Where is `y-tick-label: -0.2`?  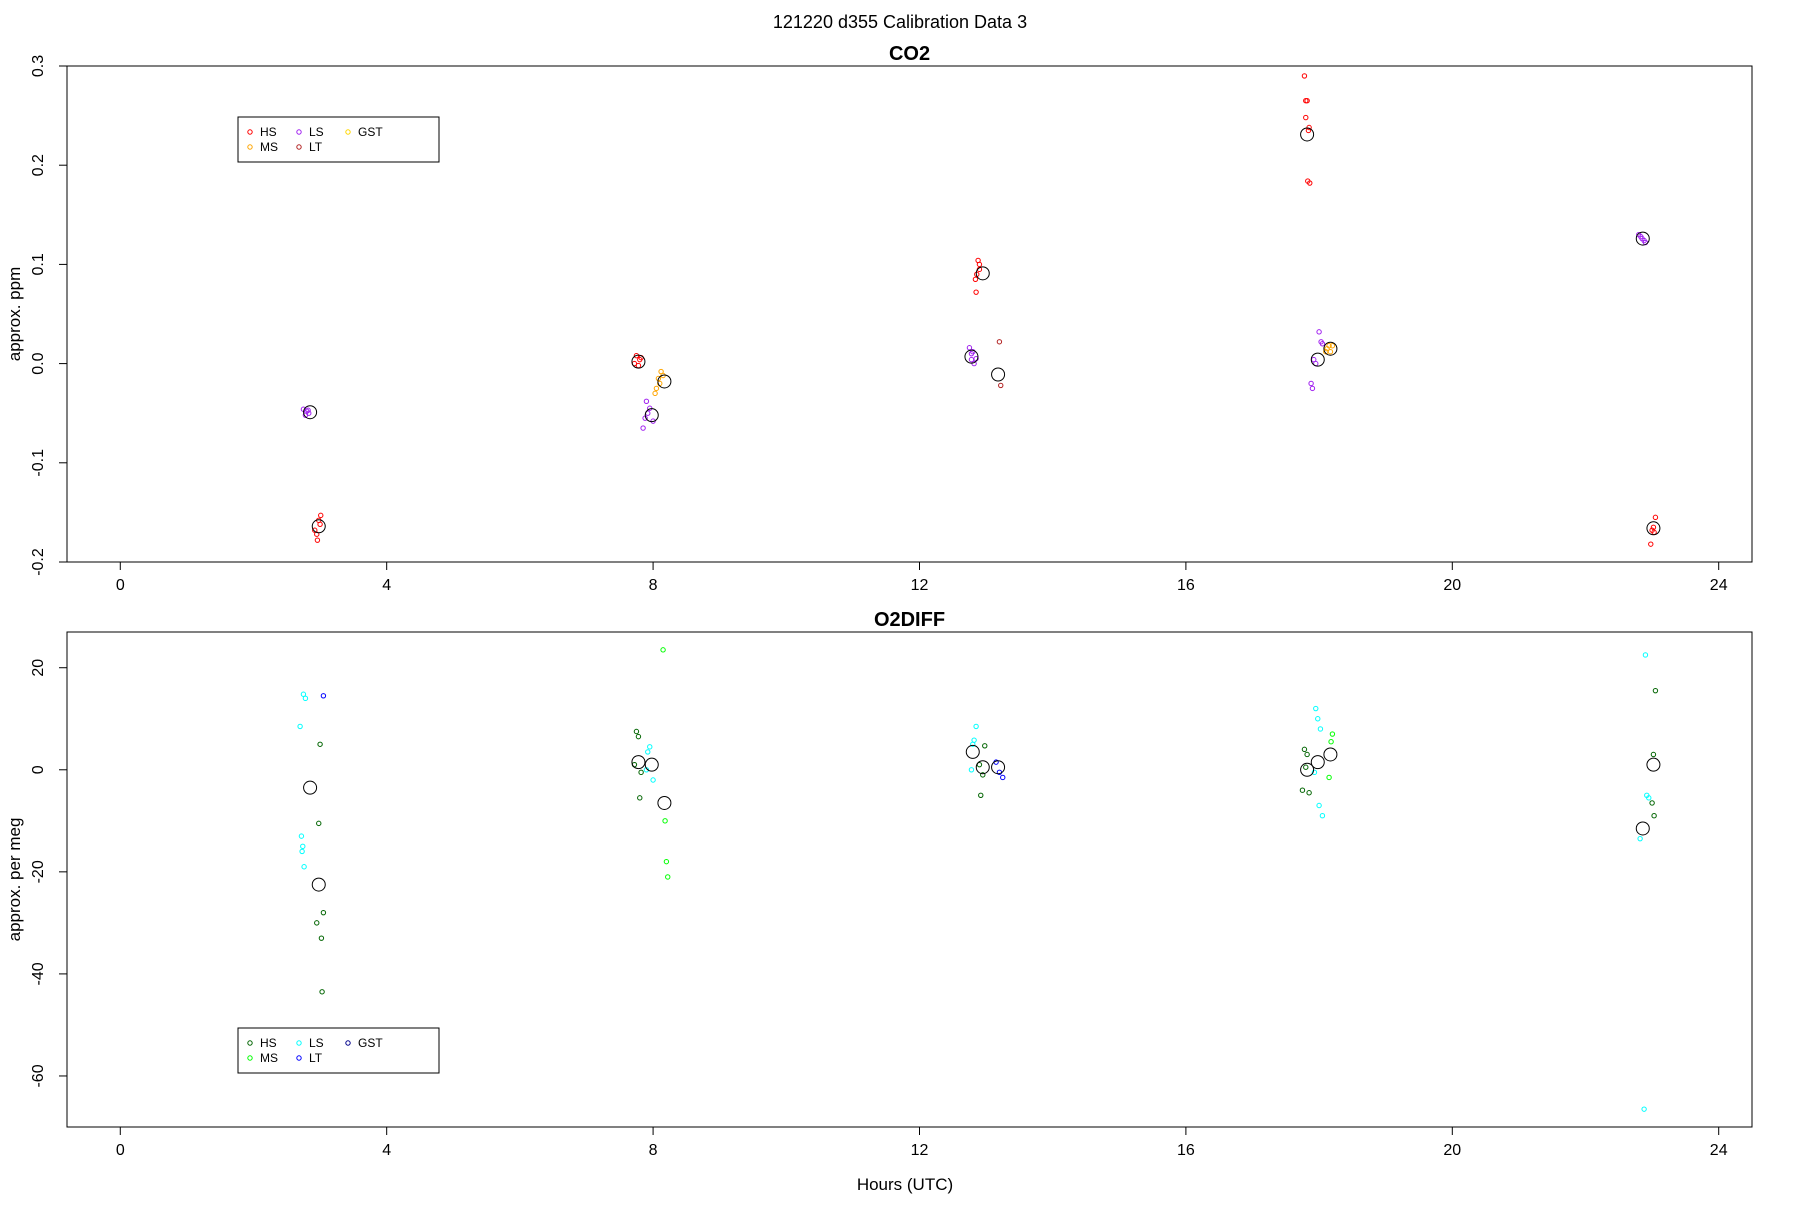
y-tick-label: -0.2 is located at coordinates (38, 562).